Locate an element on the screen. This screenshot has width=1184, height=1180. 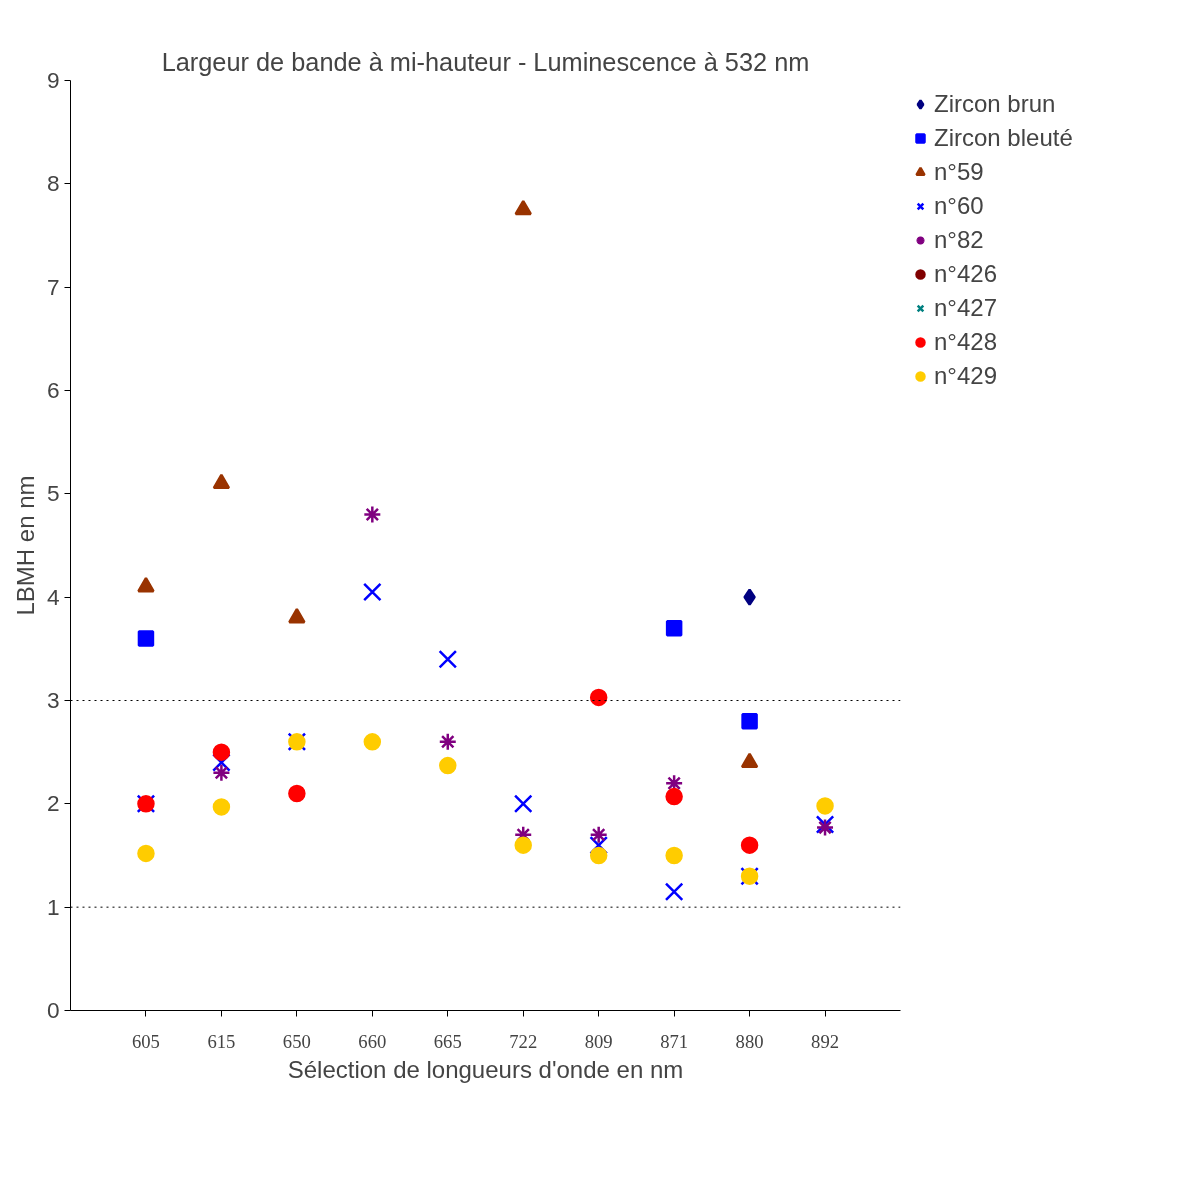
legend-label: n°59 is located at coordinates (959, 172).